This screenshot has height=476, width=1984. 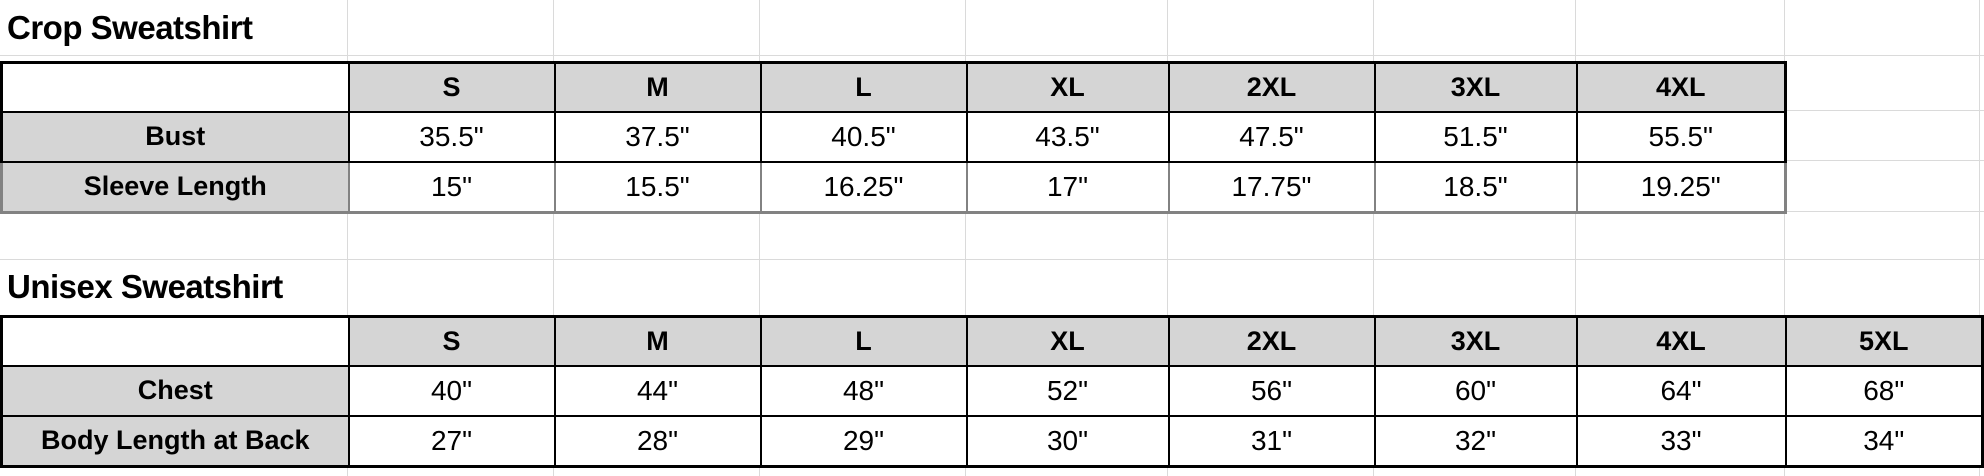 I want to click on measurement-value-cell: 28", so click(x=657, y=441).